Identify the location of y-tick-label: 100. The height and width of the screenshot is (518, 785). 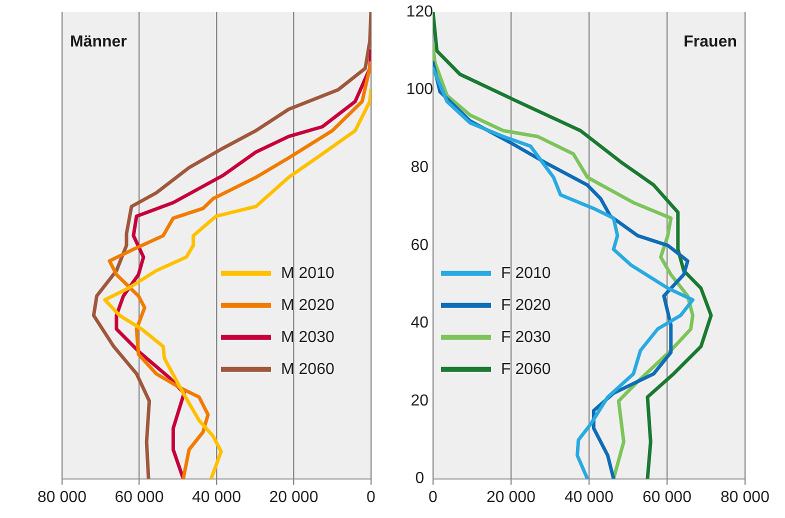
(420, 89).